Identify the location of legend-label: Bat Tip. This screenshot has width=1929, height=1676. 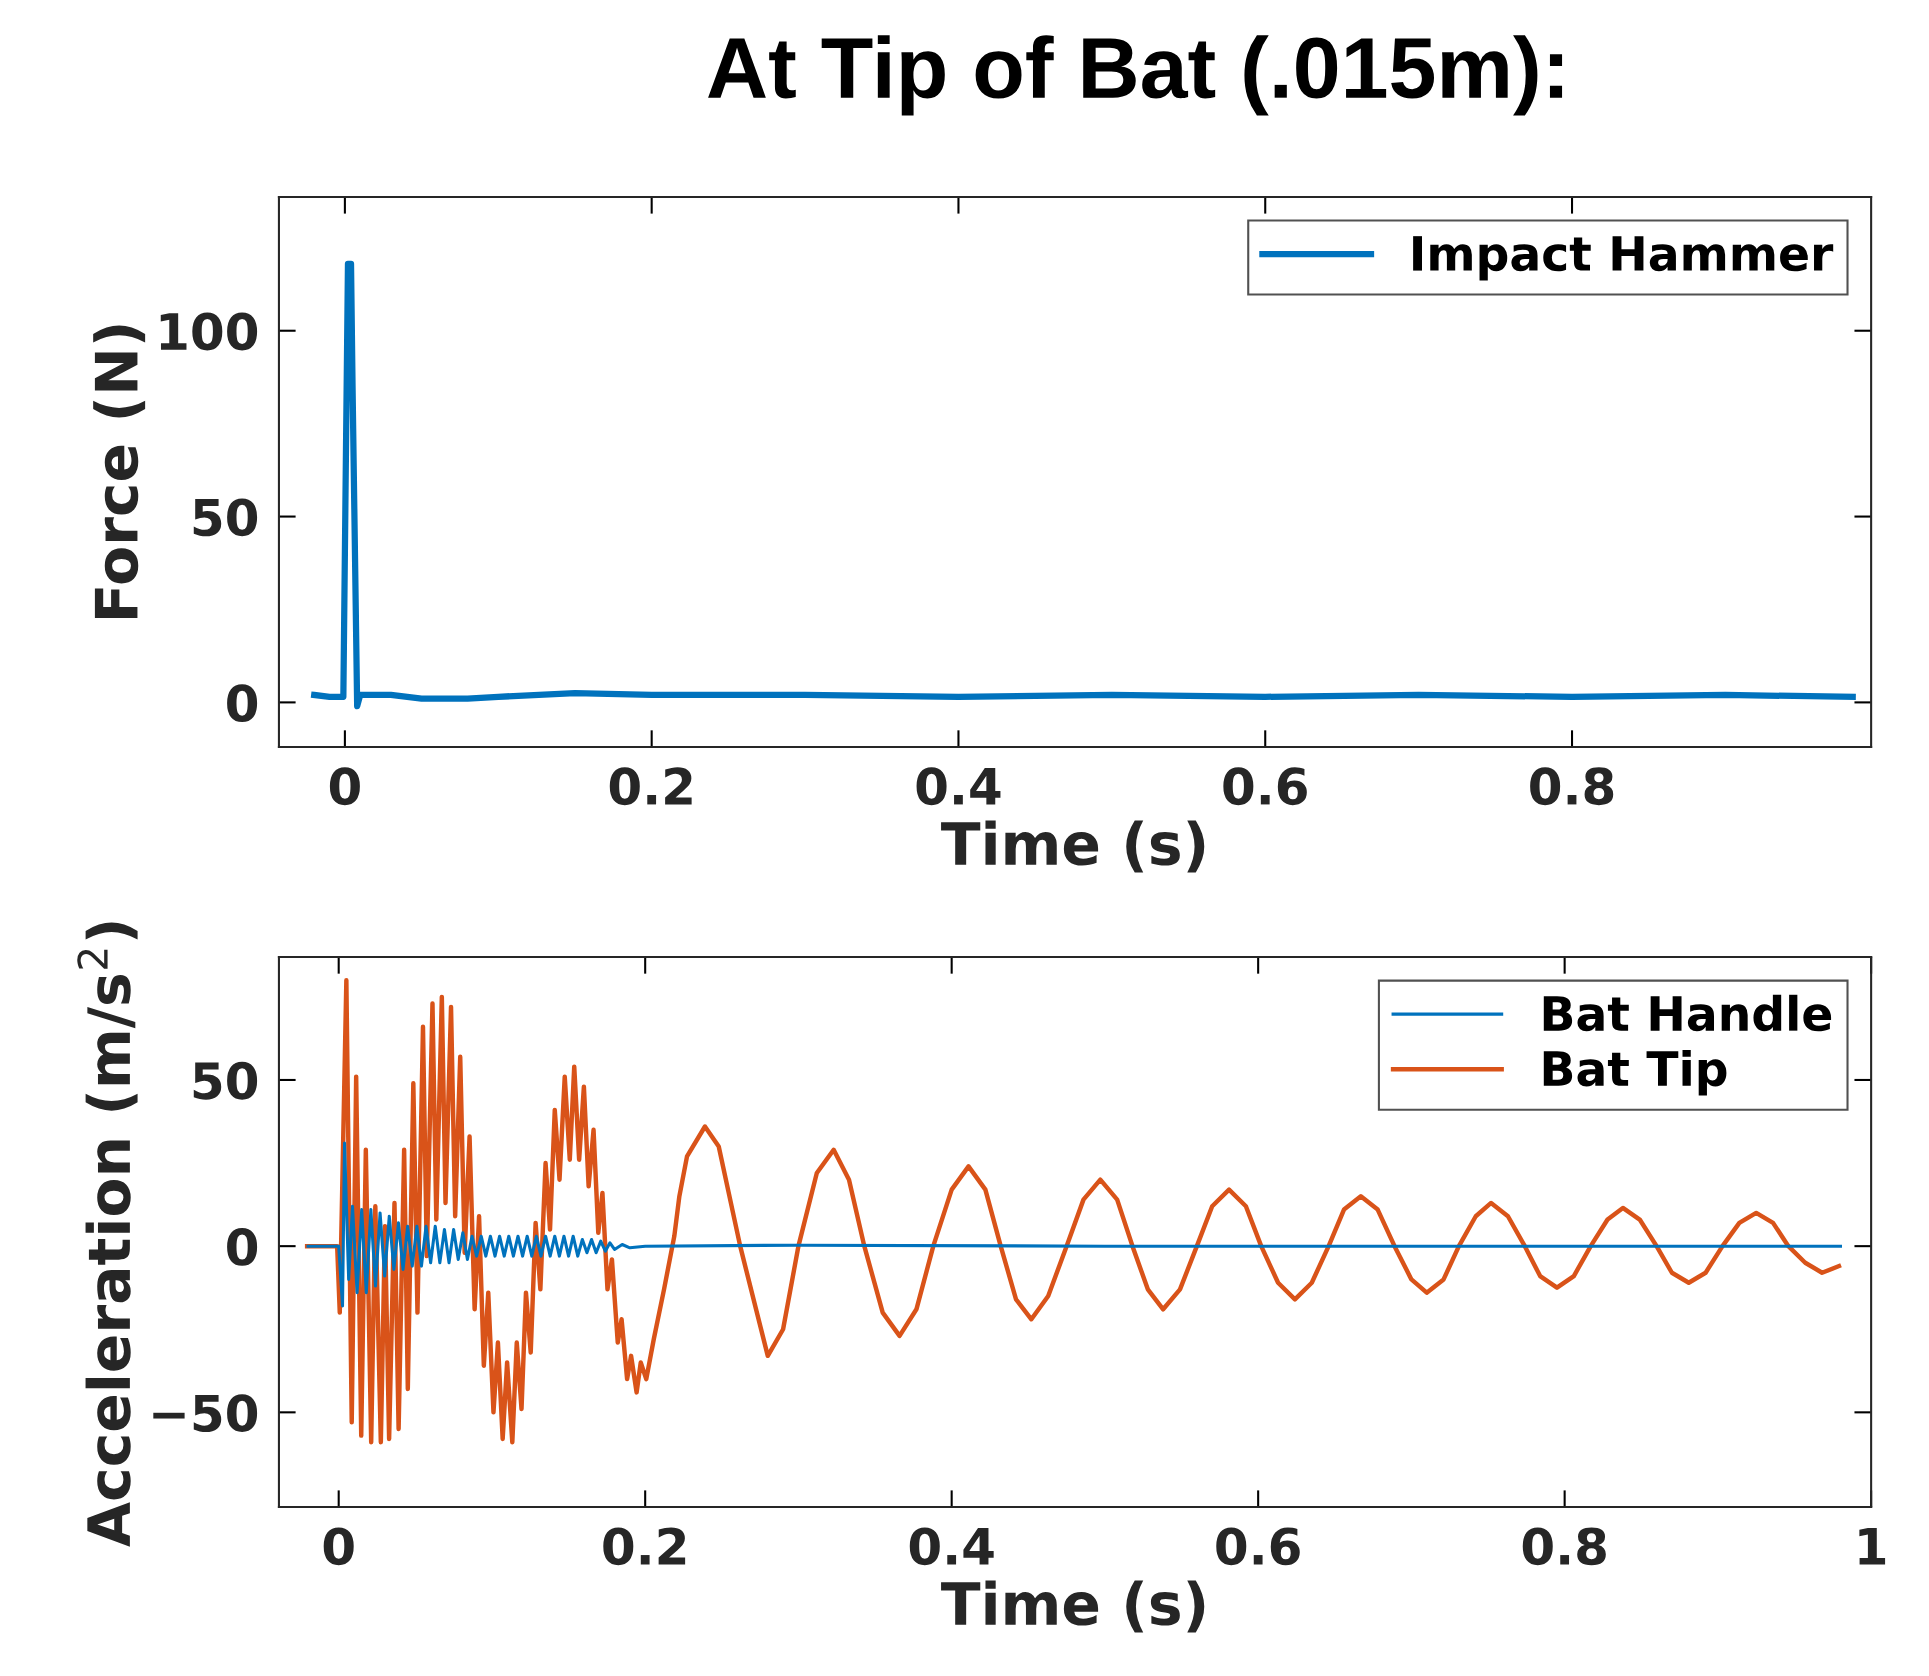
(1635, 1072).